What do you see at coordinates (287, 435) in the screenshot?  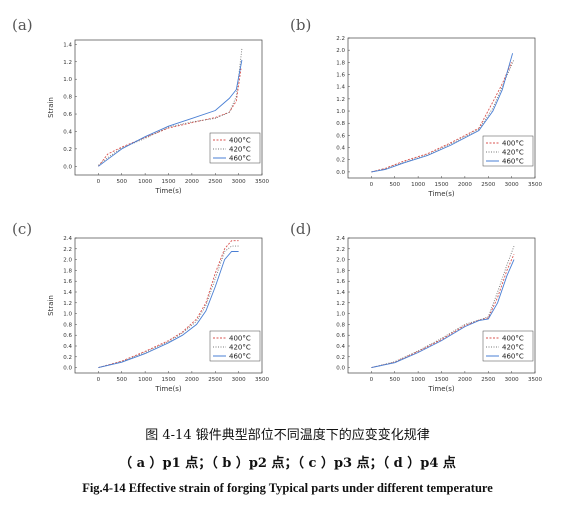 I see `caption-chinese: 图 4-14 锻件典型部位不同温度下的应变变化规律` at bounding box center [287, 435].